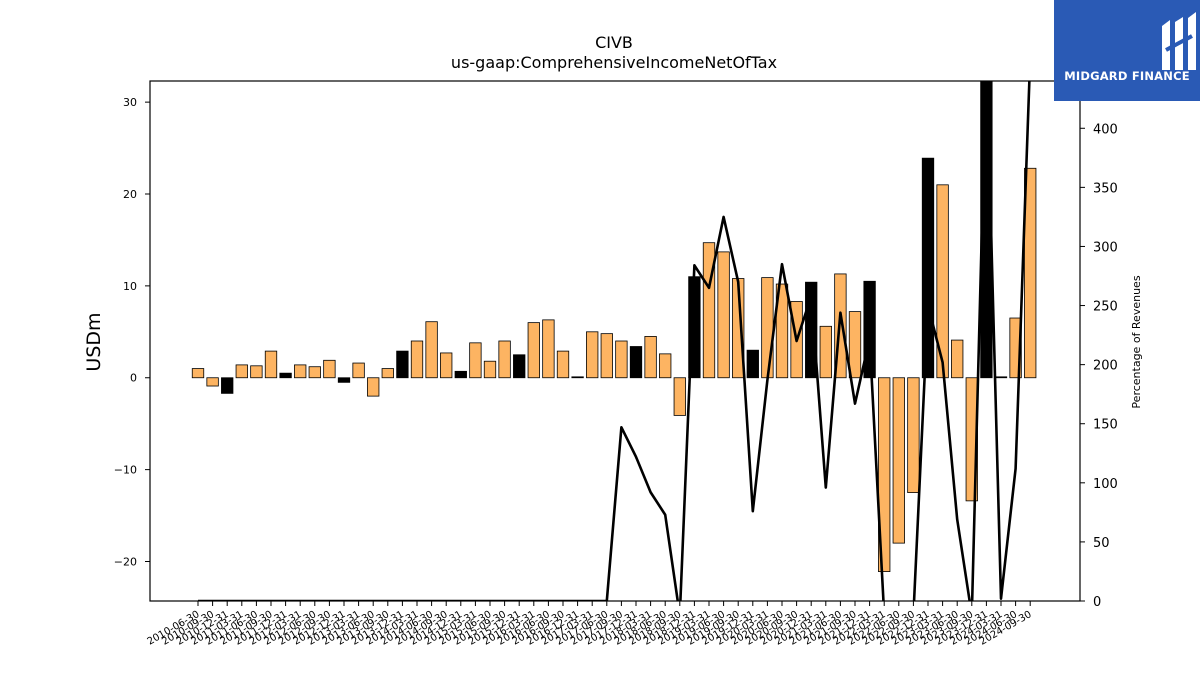 This screenshot has height=675, width=1200. Describe the element at coordinates (1097, 602) in the screenshot. I see `y2-tick-label: 0` at that location.